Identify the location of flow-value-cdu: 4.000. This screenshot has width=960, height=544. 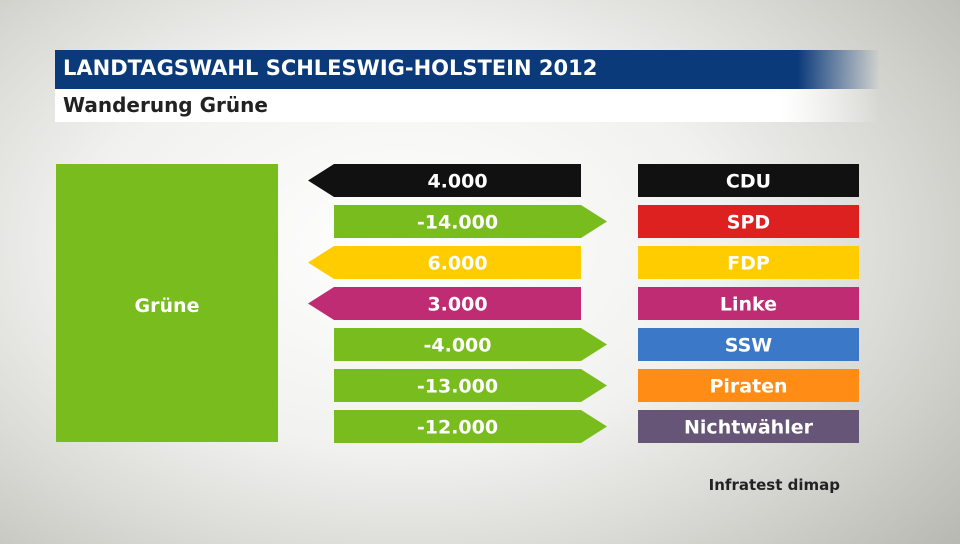
(457, 182).